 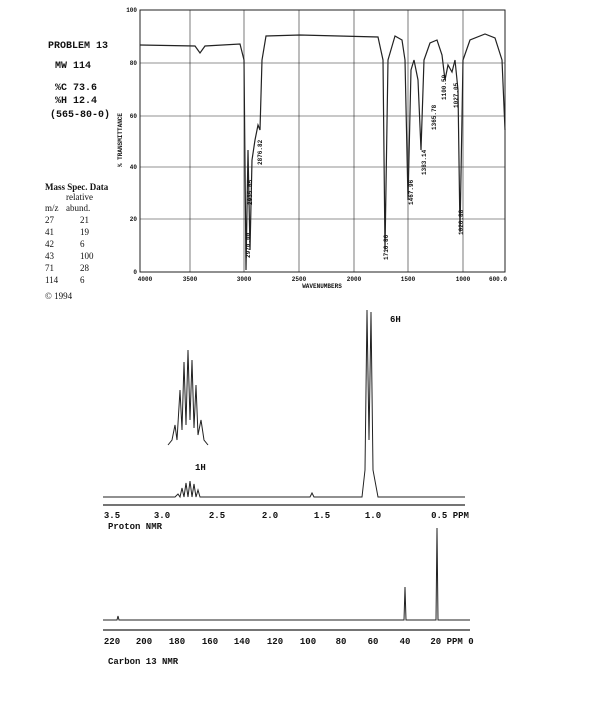 What do you see at coordinates (210, 642) in the screenshot?
I see `carbon-tick: 160` at bounding box center [210, 642].